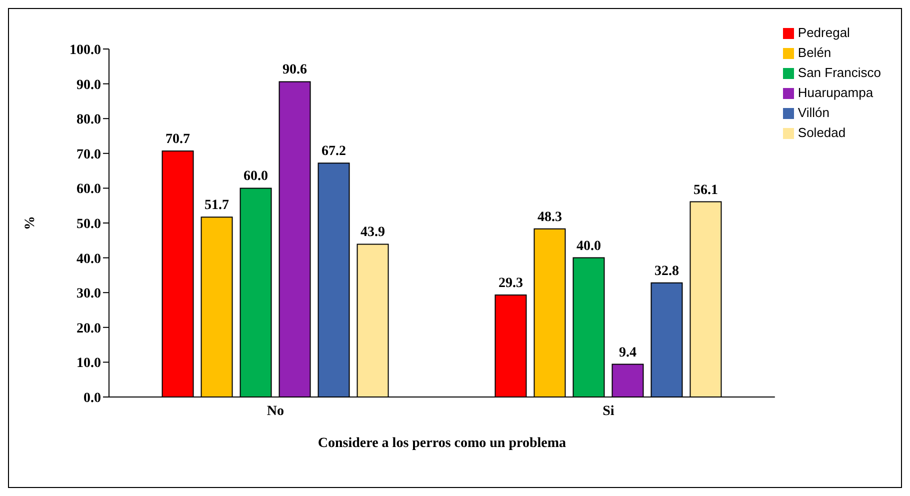 The image size is (910, 496). Describe the element at coordinates (275, 411) in the screenshot. I see `x-tick-label: No` at that location.